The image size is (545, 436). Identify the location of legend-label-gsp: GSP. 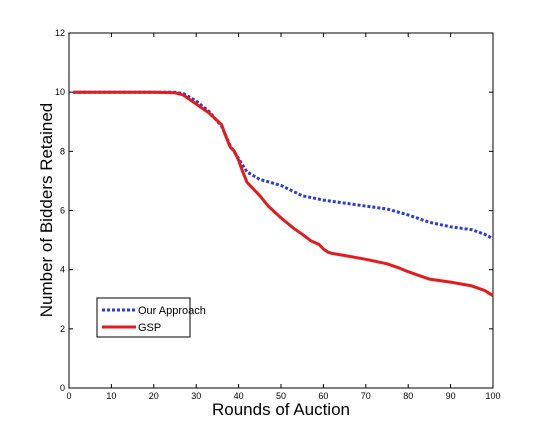
(149, 328).